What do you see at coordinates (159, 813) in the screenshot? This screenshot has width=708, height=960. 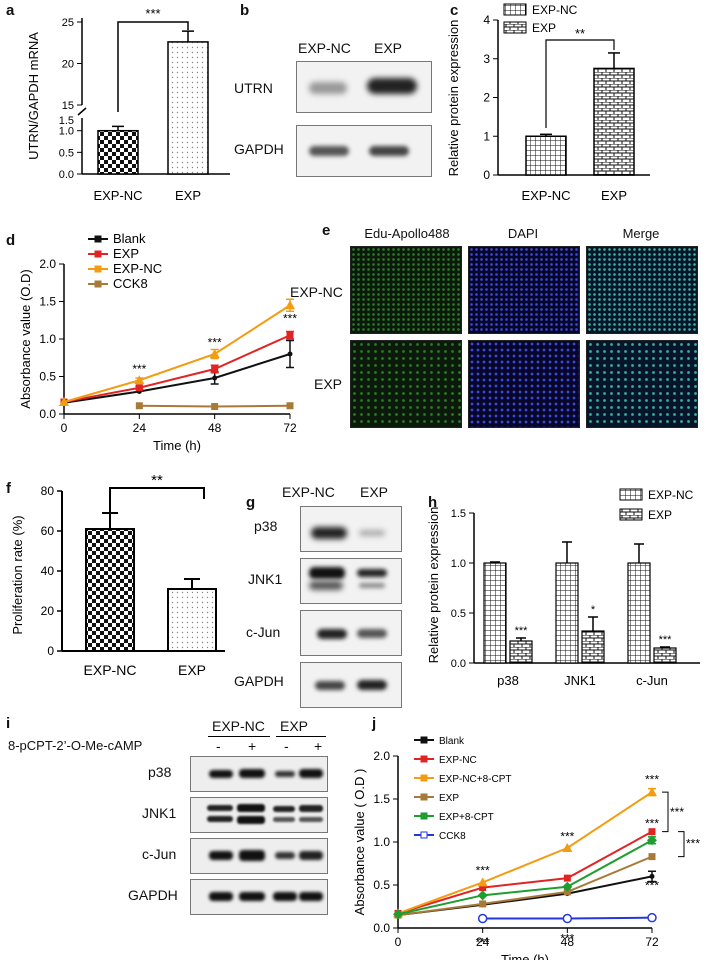 I see `blot-row-label: JNK1` at bounding box center [159, 813].